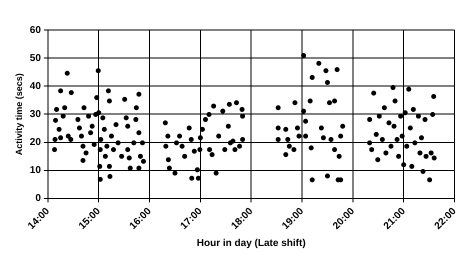  I want to click on x-axis-title: Hour in day (Late shift), so click(251, 243).